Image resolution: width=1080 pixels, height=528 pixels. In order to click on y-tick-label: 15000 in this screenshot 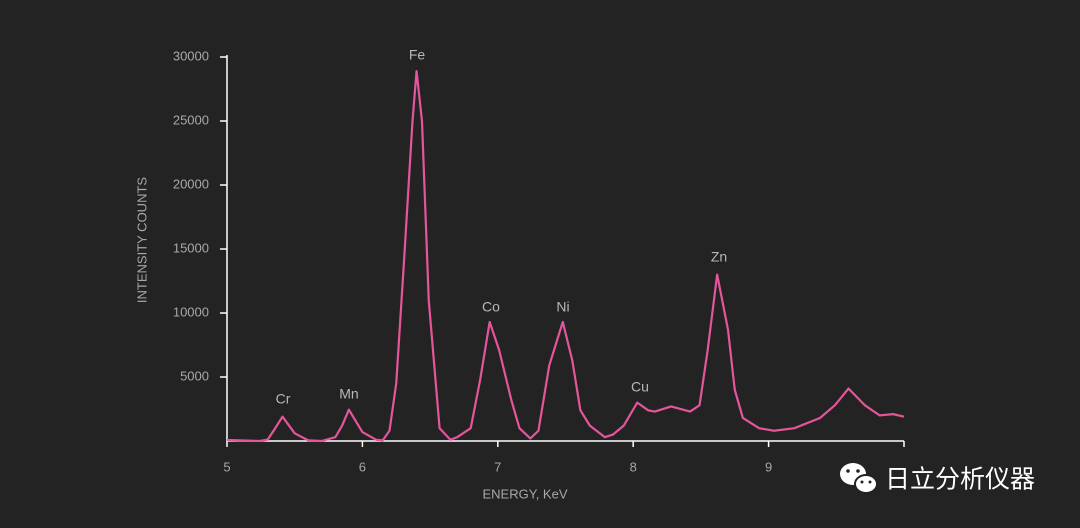, I will do `click(191, 247)`.